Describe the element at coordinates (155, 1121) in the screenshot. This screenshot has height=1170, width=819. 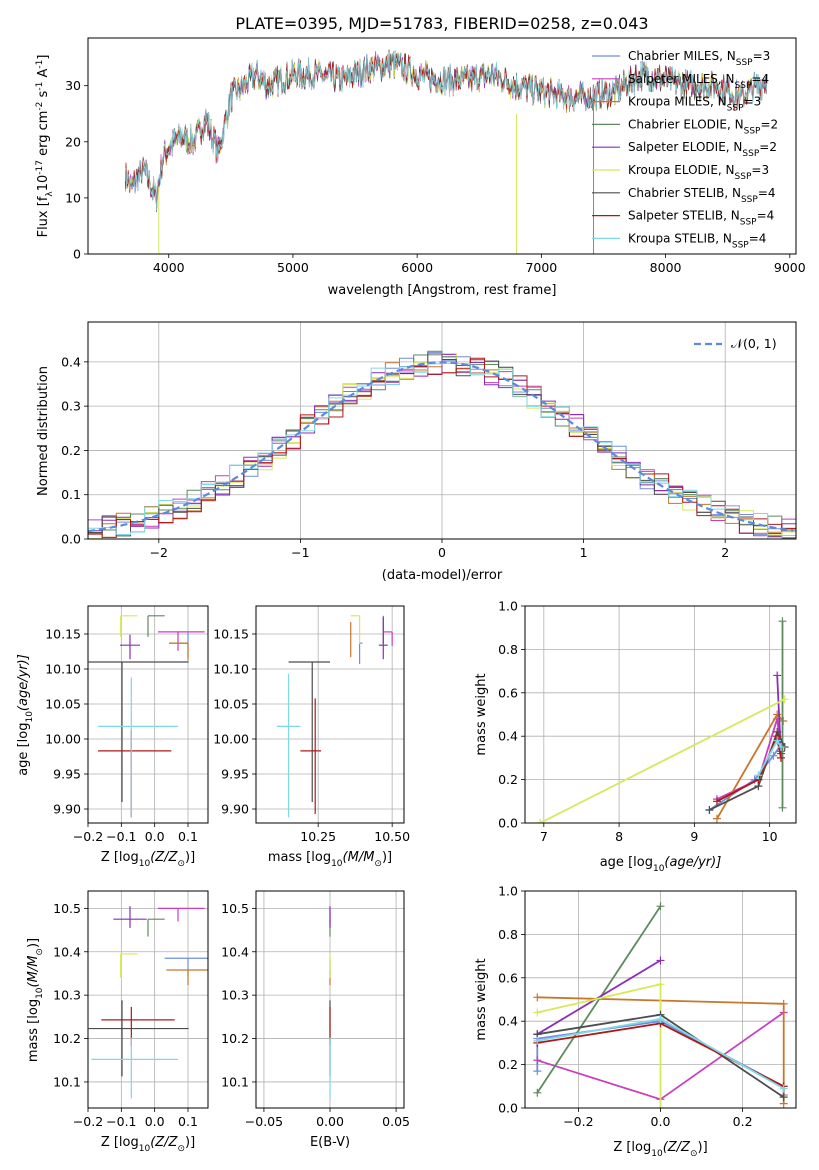
I see `x-tick-label: 0.0` at that location.